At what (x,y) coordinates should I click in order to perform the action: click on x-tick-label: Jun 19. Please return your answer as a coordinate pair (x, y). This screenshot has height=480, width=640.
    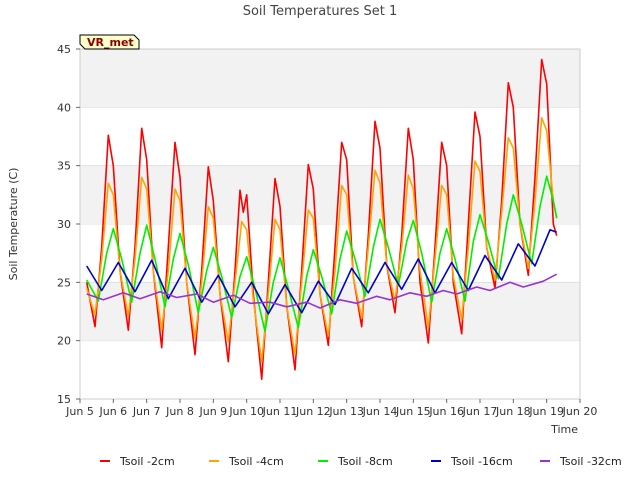
    Looking at the image, I should click on (546, 411).